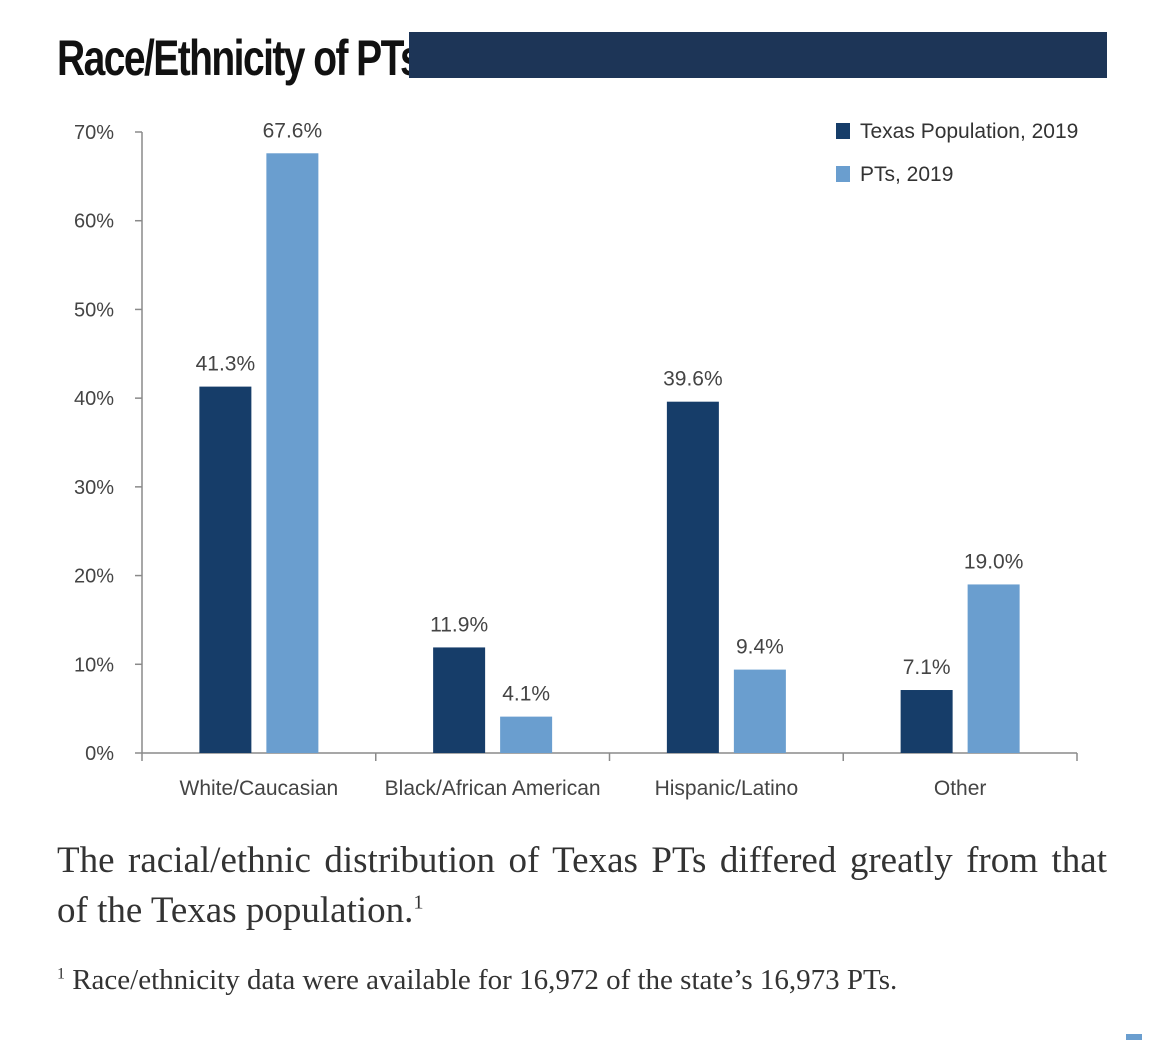 The height and width of the screenshot is (1042, 1170). I want to click on data-label: 19.0%, so click(994, 561).